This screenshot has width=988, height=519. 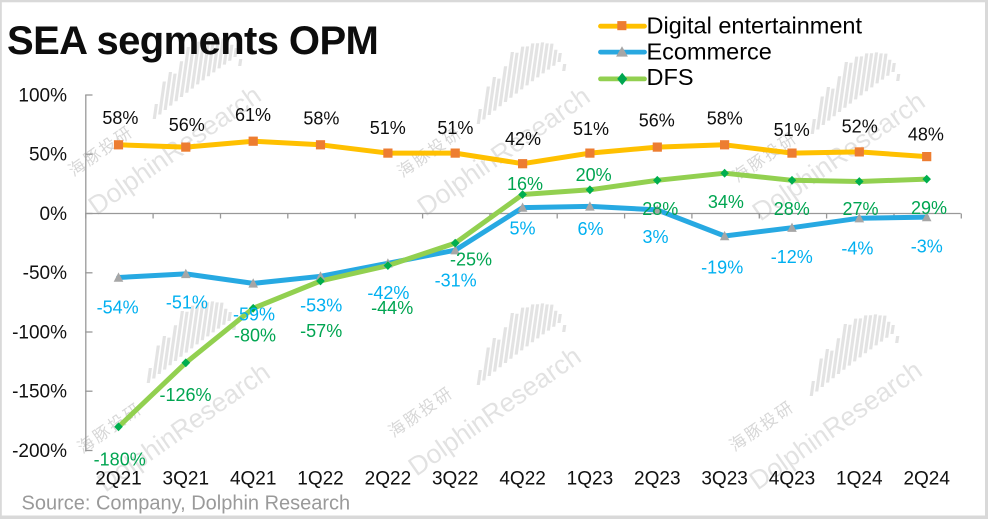 I want to click on svg-text: -53%, so click(x=321, y=306).